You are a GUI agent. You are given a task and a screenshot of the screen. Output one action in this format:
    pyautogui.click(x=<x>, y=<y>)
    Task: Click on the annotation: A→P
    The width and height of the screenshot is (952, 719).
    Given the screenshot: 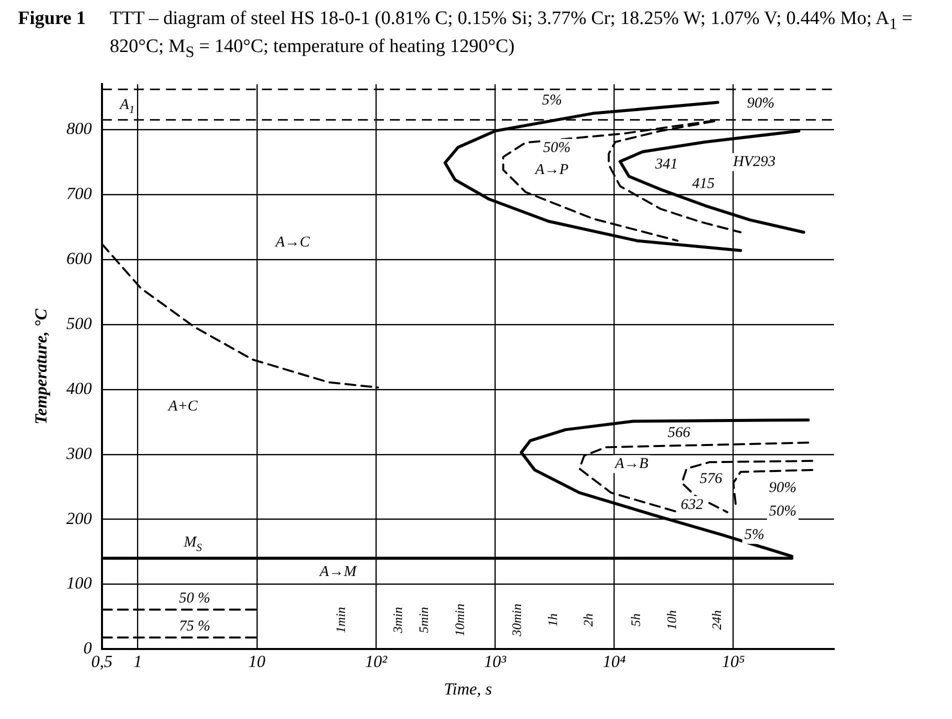 What is the action you would take?
    pyautogui.click(x=551, y=169)
    